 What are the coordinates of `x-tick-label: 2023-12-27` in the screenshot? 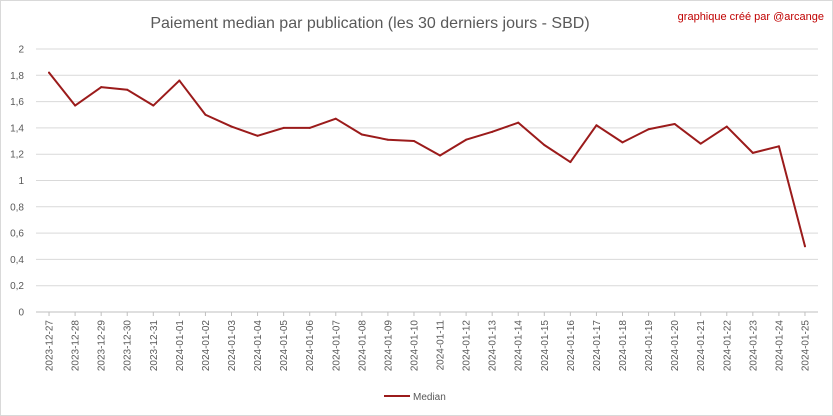 It's located at (50, 346).